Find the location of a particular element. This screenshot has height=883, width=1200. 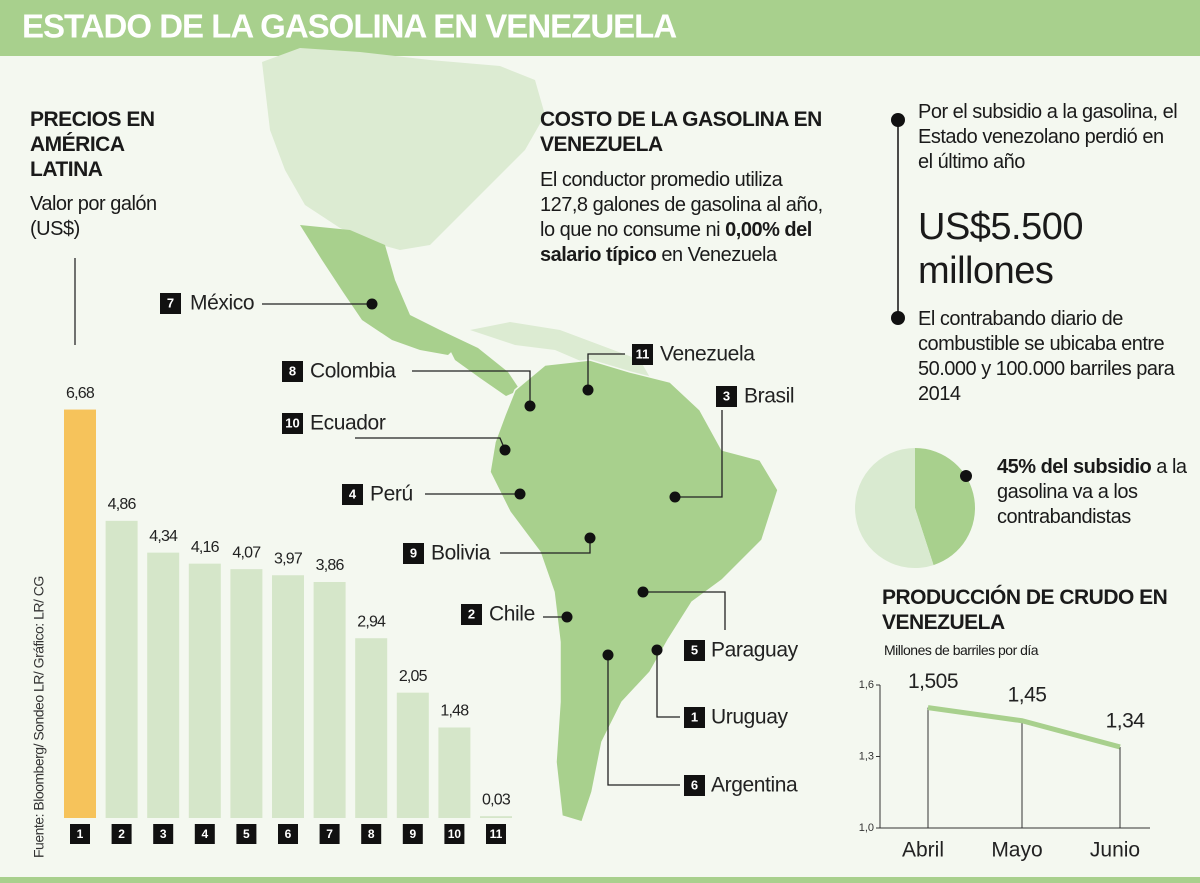

pie-label-rest: a la gasolina va a los contrabandistas is located at coordinates (1092, 492).